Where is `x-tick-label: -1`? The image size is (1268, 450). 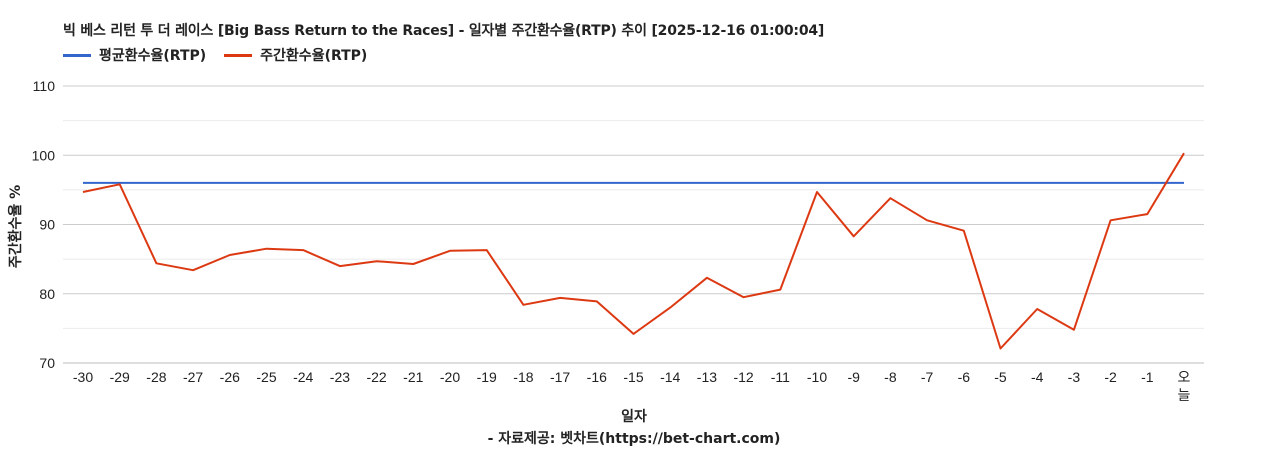
x-tick-label: -1 is located at coordinates (1147, 377).